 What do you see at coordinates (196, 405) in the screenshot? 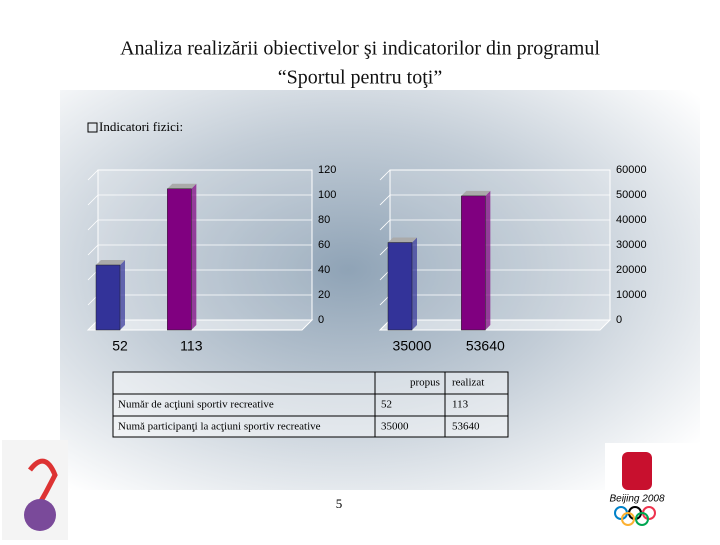
I see `row-label: Număr de acţiuni sportiv recreative` at bounding box center [196, 405].